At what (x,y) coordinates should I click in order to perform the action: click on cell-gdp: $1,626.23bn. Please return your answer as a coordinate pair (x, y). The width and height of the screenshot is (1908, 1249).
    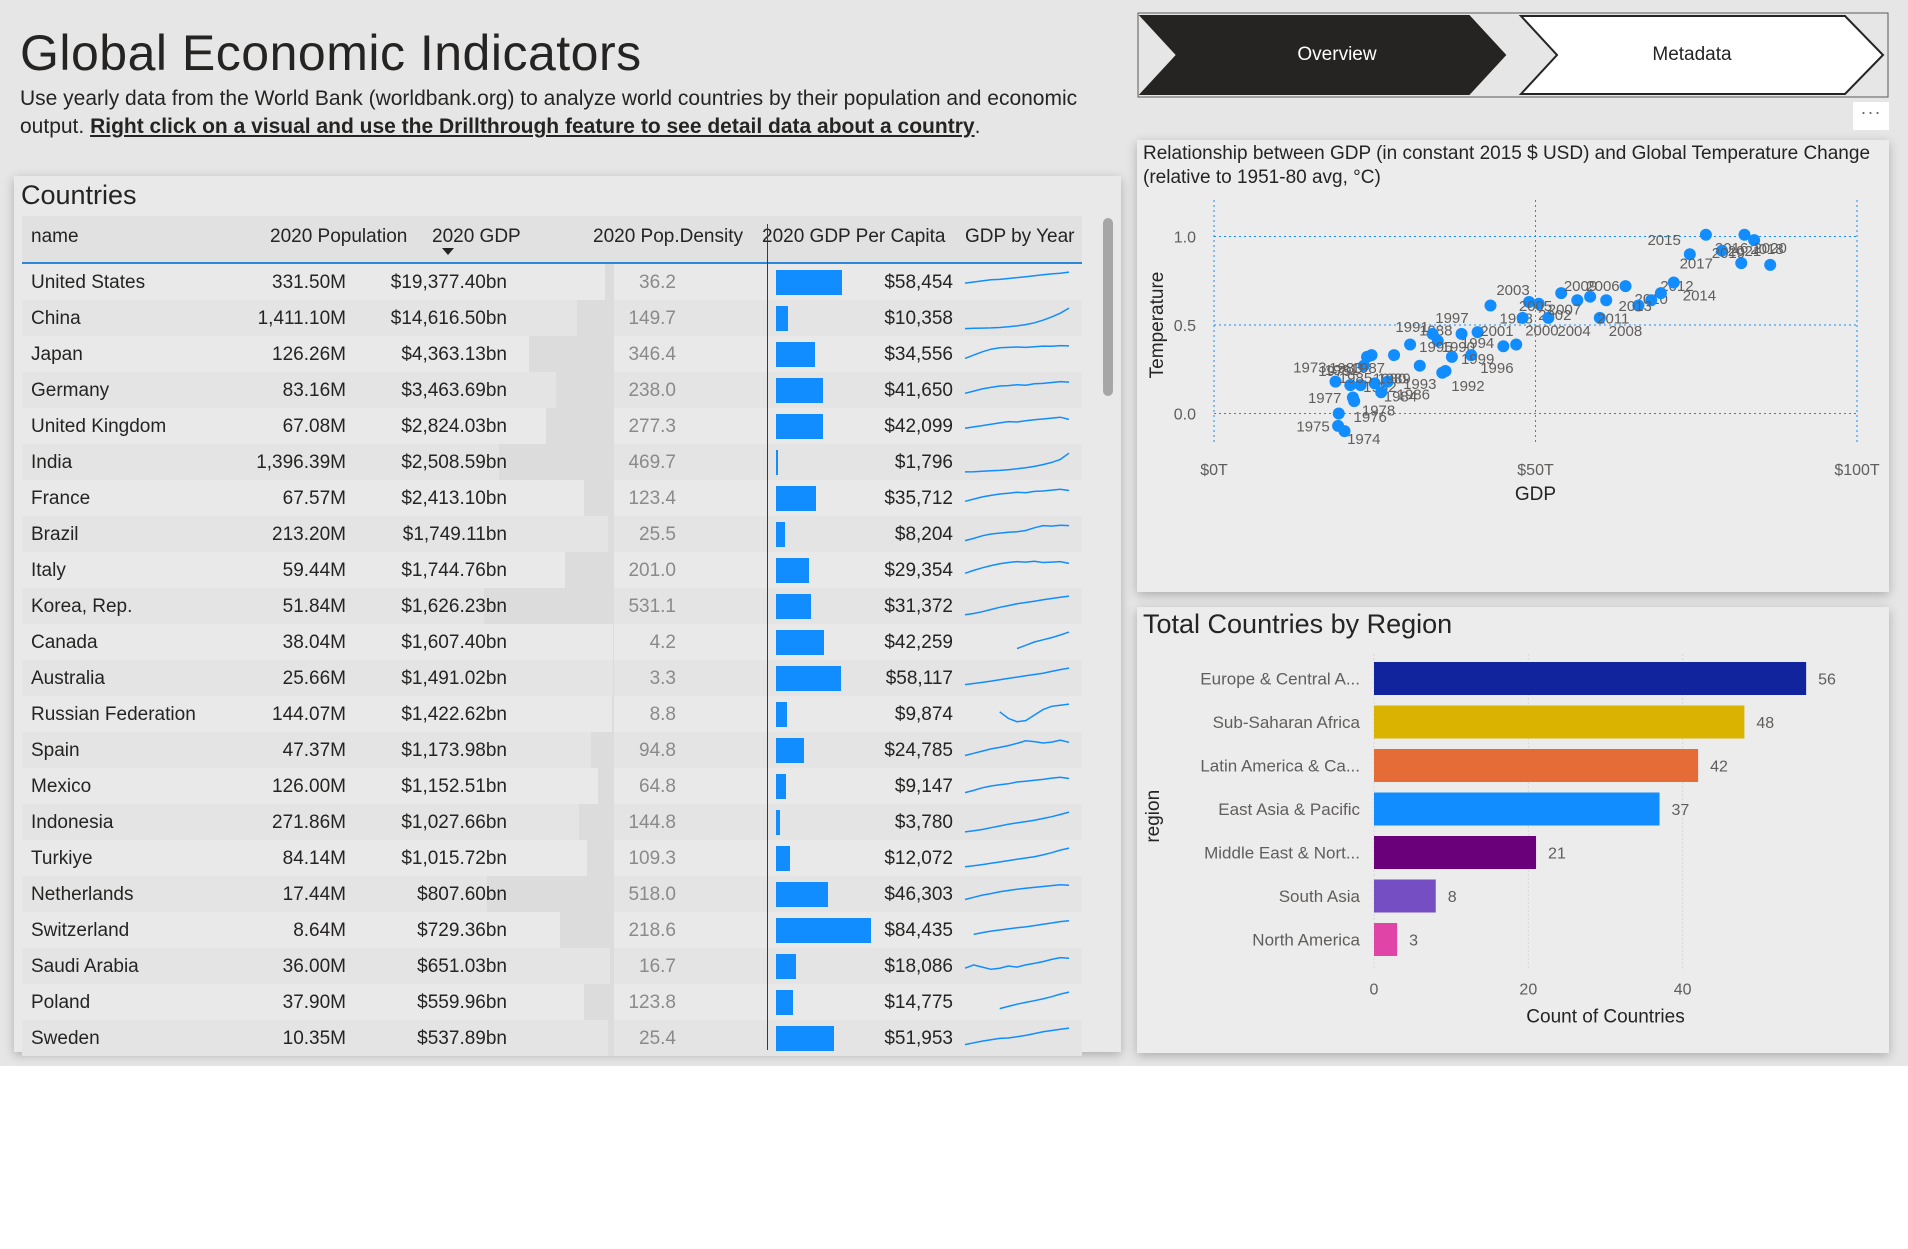
    Looking at the image, I should click on (454, 606).